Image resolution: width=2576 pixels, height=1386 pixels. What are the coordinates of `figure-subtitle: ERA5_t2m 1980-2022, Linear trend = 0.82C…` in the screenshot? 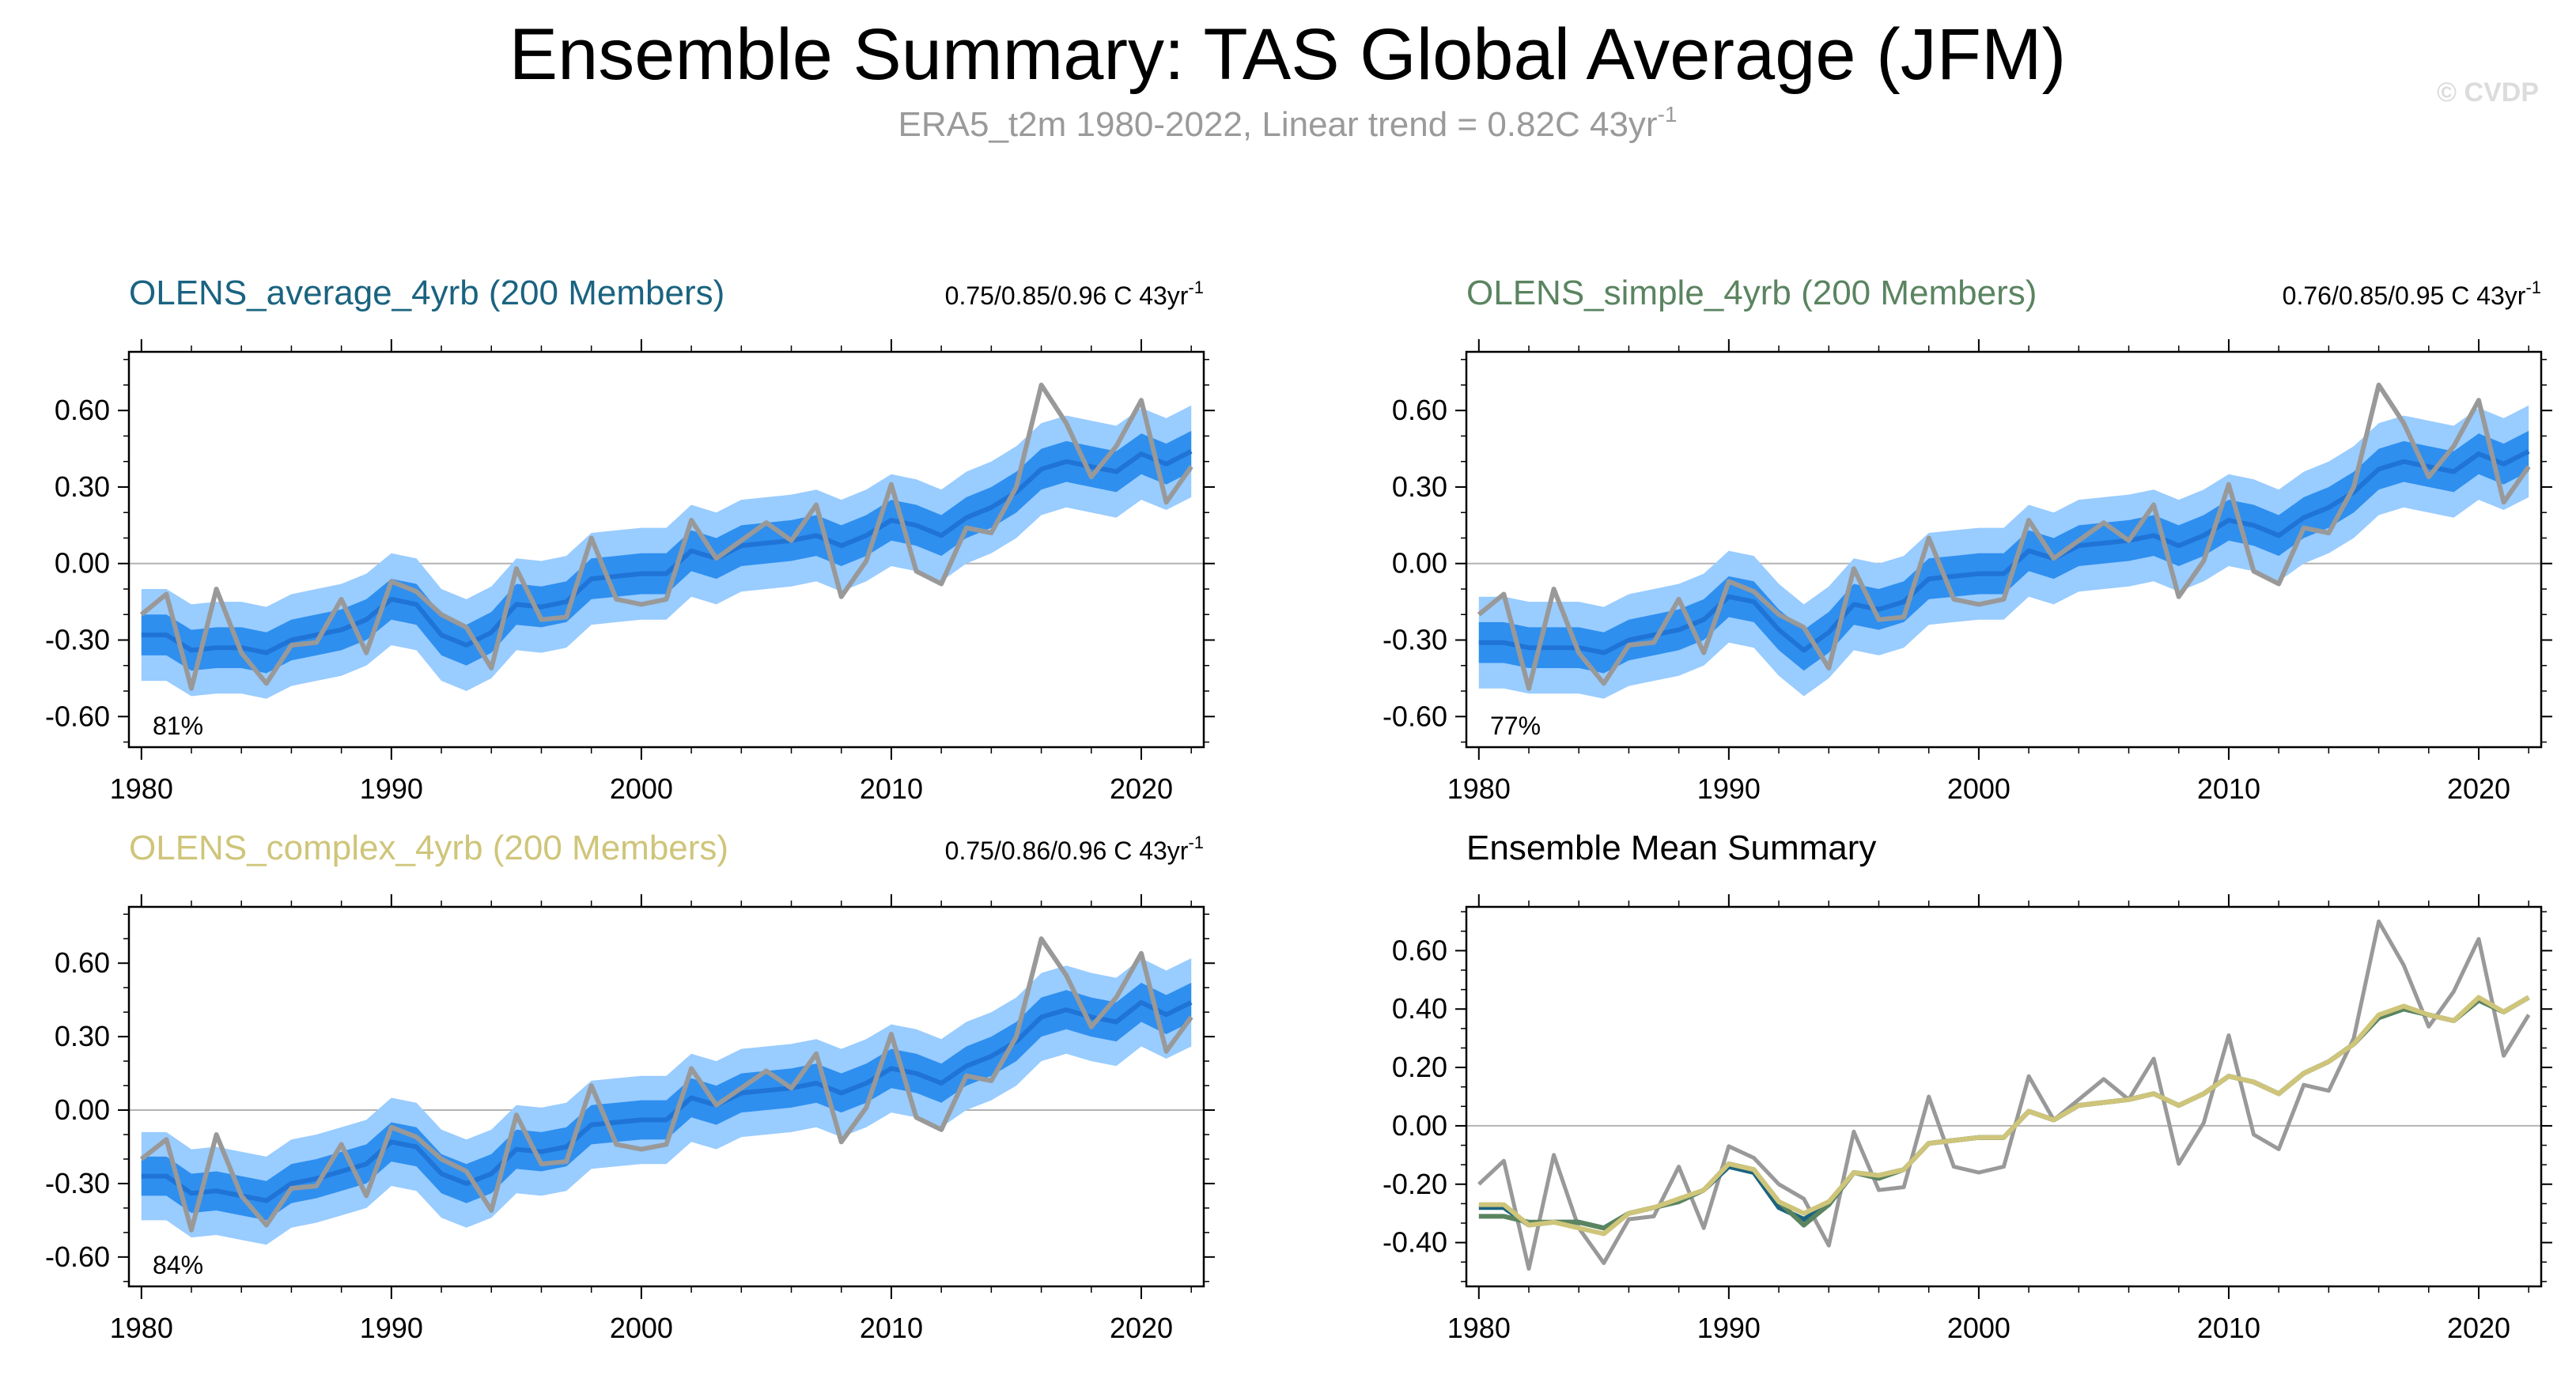 It's located at (1288, 123).